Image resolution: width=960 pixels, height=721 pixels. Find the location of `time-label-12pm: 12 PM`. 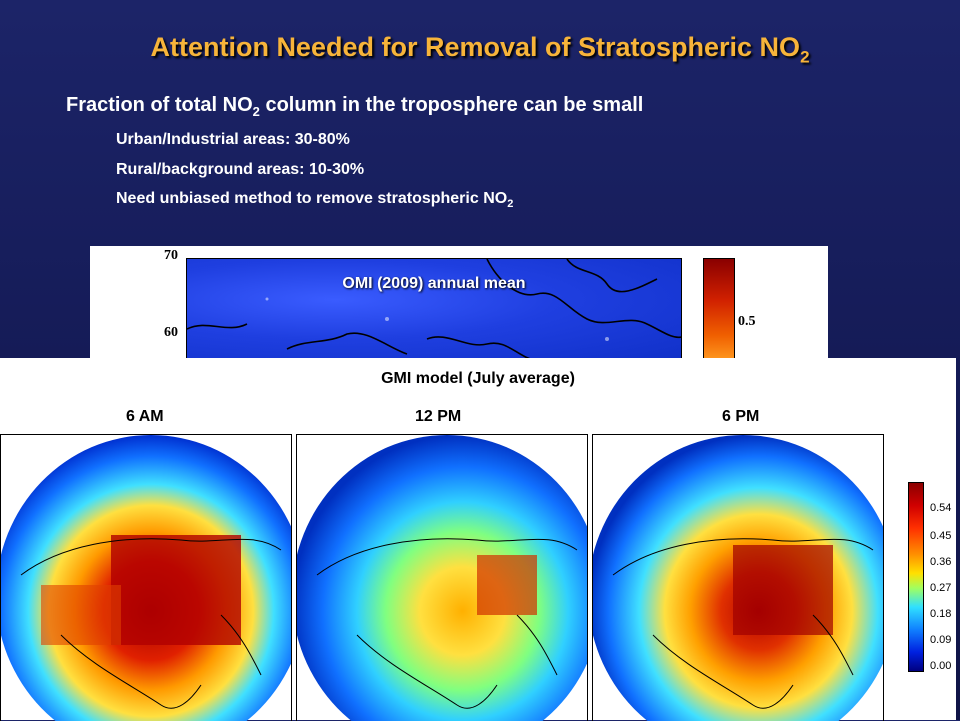

time-label-12pm: 12 PM is located at coordinates (438, 416).